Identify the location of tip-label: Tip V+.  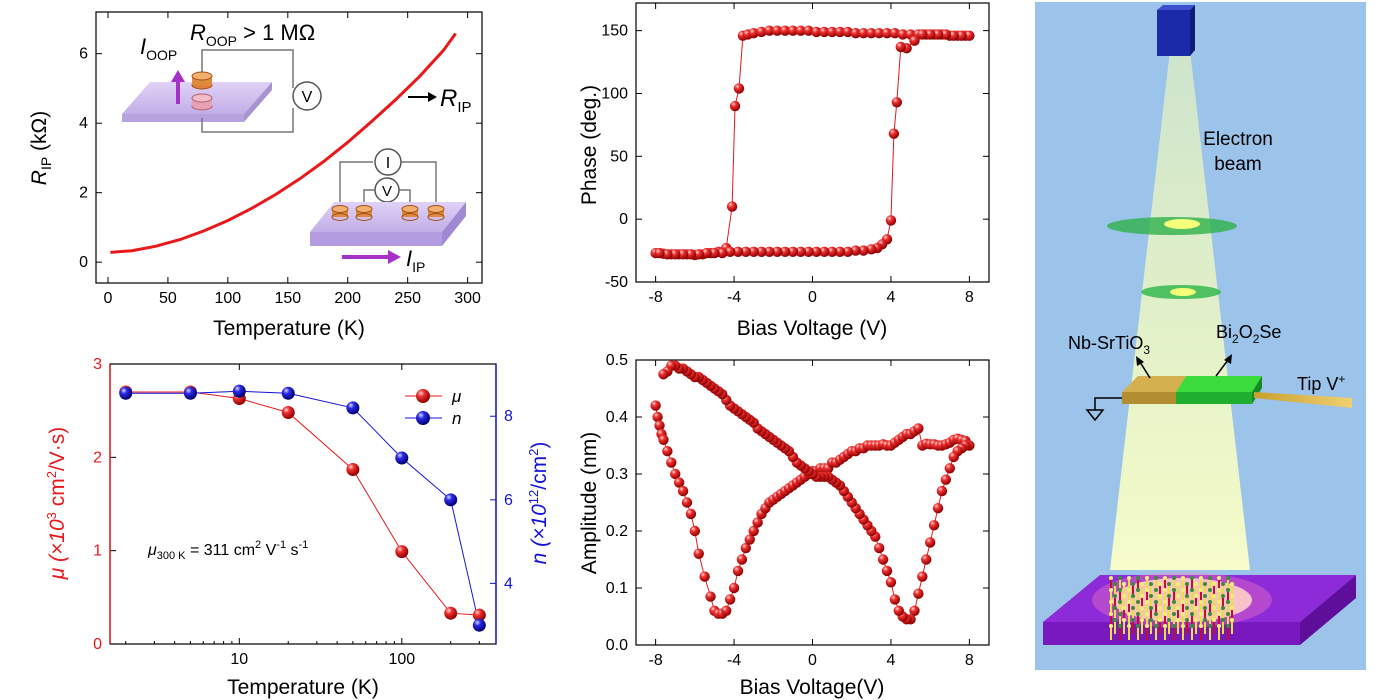
(1321, 383).